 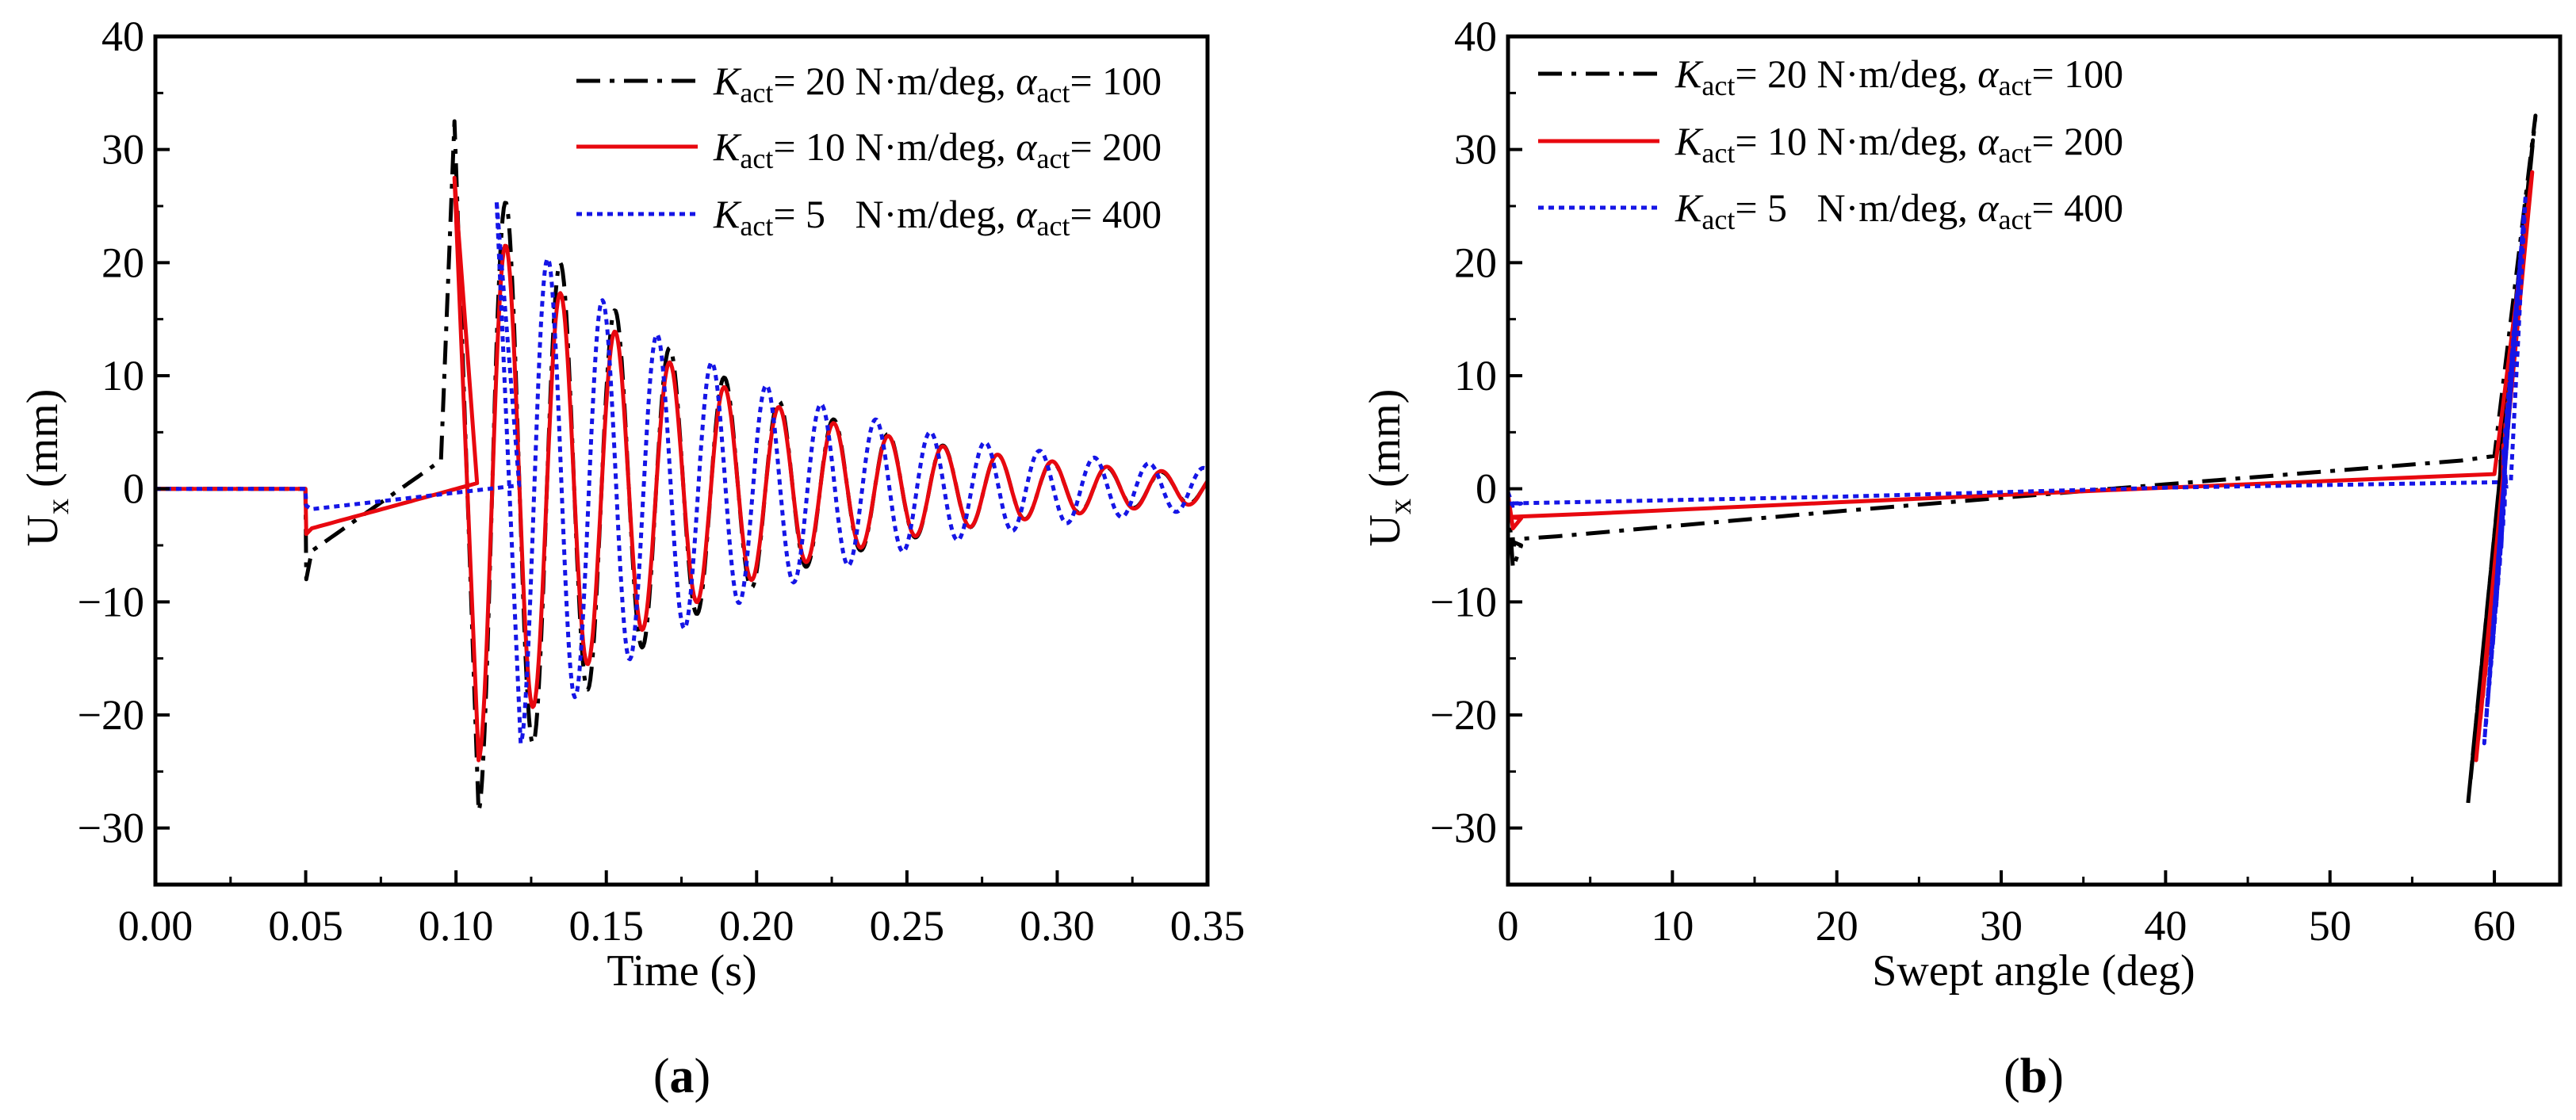 What do you see at coordinates (756, 926) in the screenshot?
I see `x-tick-label: 0.20` at bounding box center [756, 926].